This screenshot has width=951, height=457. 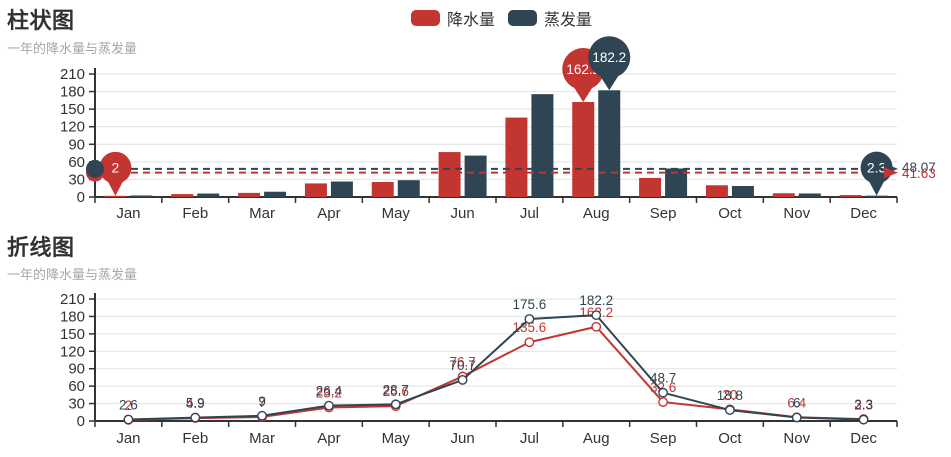 I want to click on x-axis-label: Feb, so click(x=195, y=438).